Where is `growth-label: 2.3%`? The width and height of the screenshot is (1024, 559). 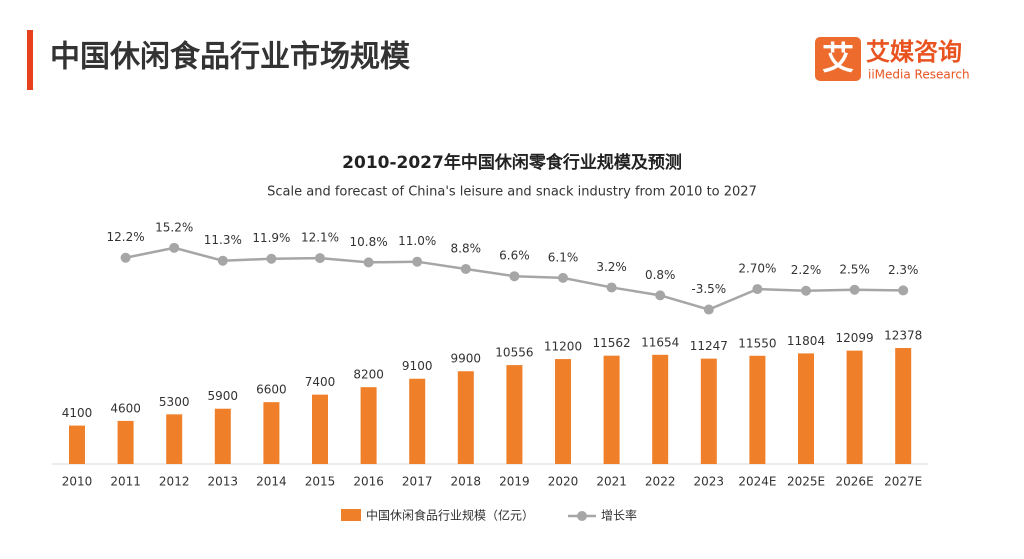 growth-label: 2.3% is located at coordinates (903, 270).